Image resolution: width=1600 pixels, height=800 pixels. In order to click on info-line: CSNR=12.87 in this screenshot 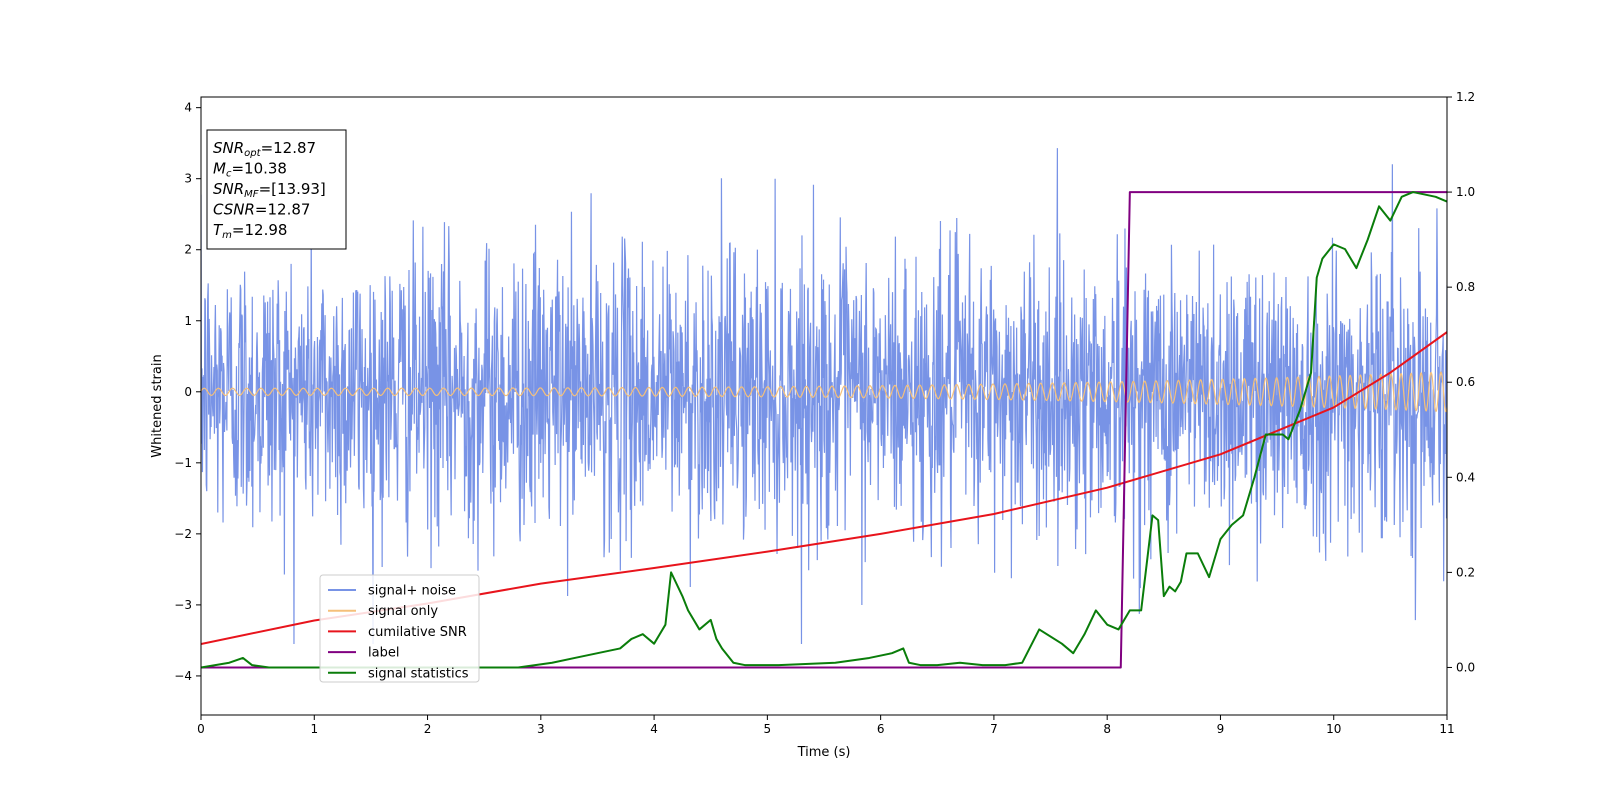, I will do `click(261, 210)`.